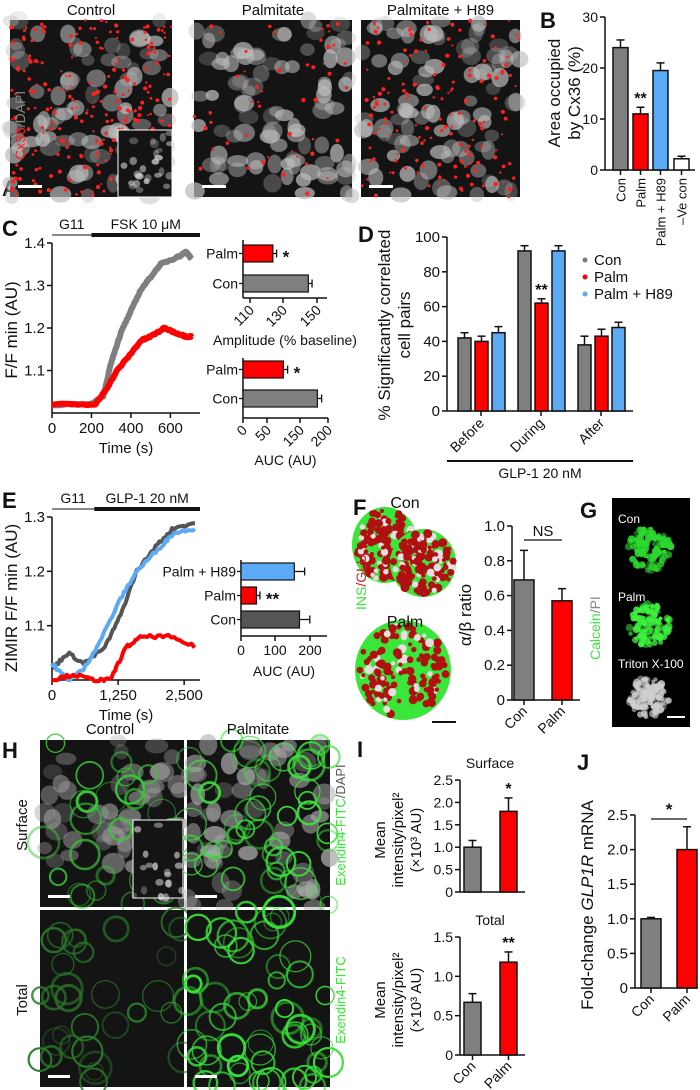 The width and height of the screenshot is (700, 1090). I want to click on stain-label-part: Exendin4-FITC, so click(340, 841).